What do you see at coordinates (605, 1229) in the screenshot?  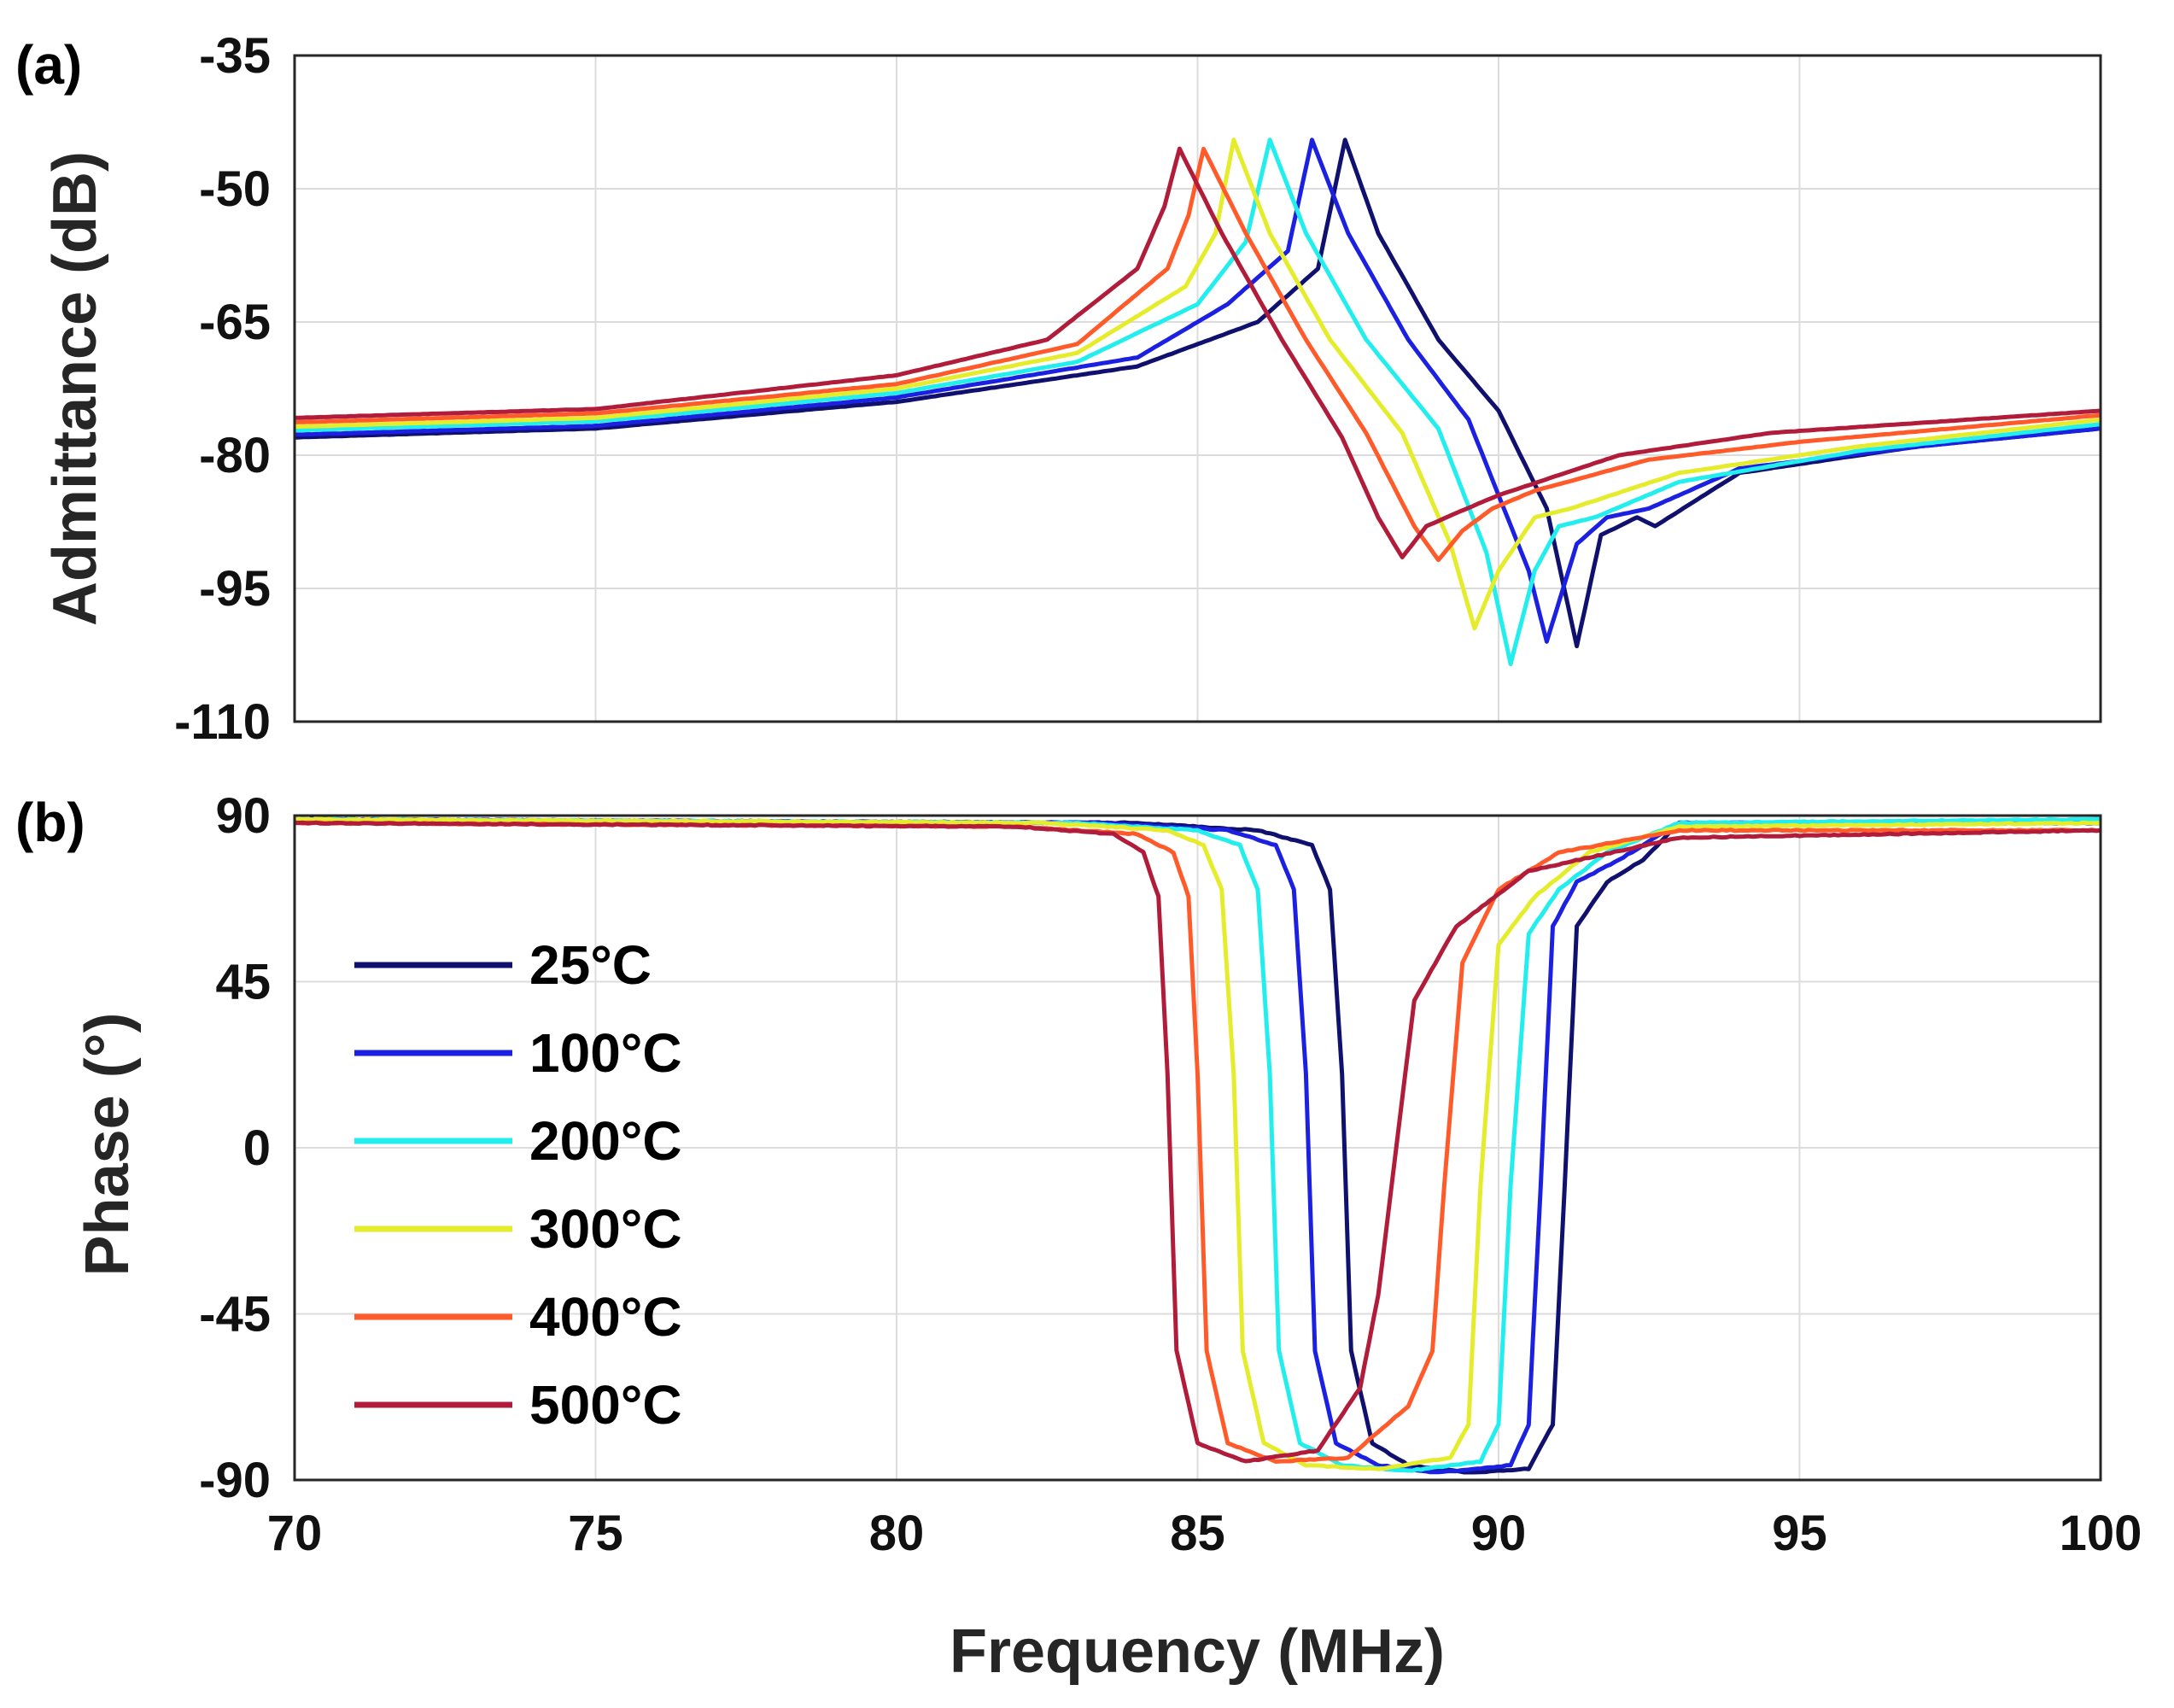 I see `legend-label: 300°C` at bounding box center [605, 1229].